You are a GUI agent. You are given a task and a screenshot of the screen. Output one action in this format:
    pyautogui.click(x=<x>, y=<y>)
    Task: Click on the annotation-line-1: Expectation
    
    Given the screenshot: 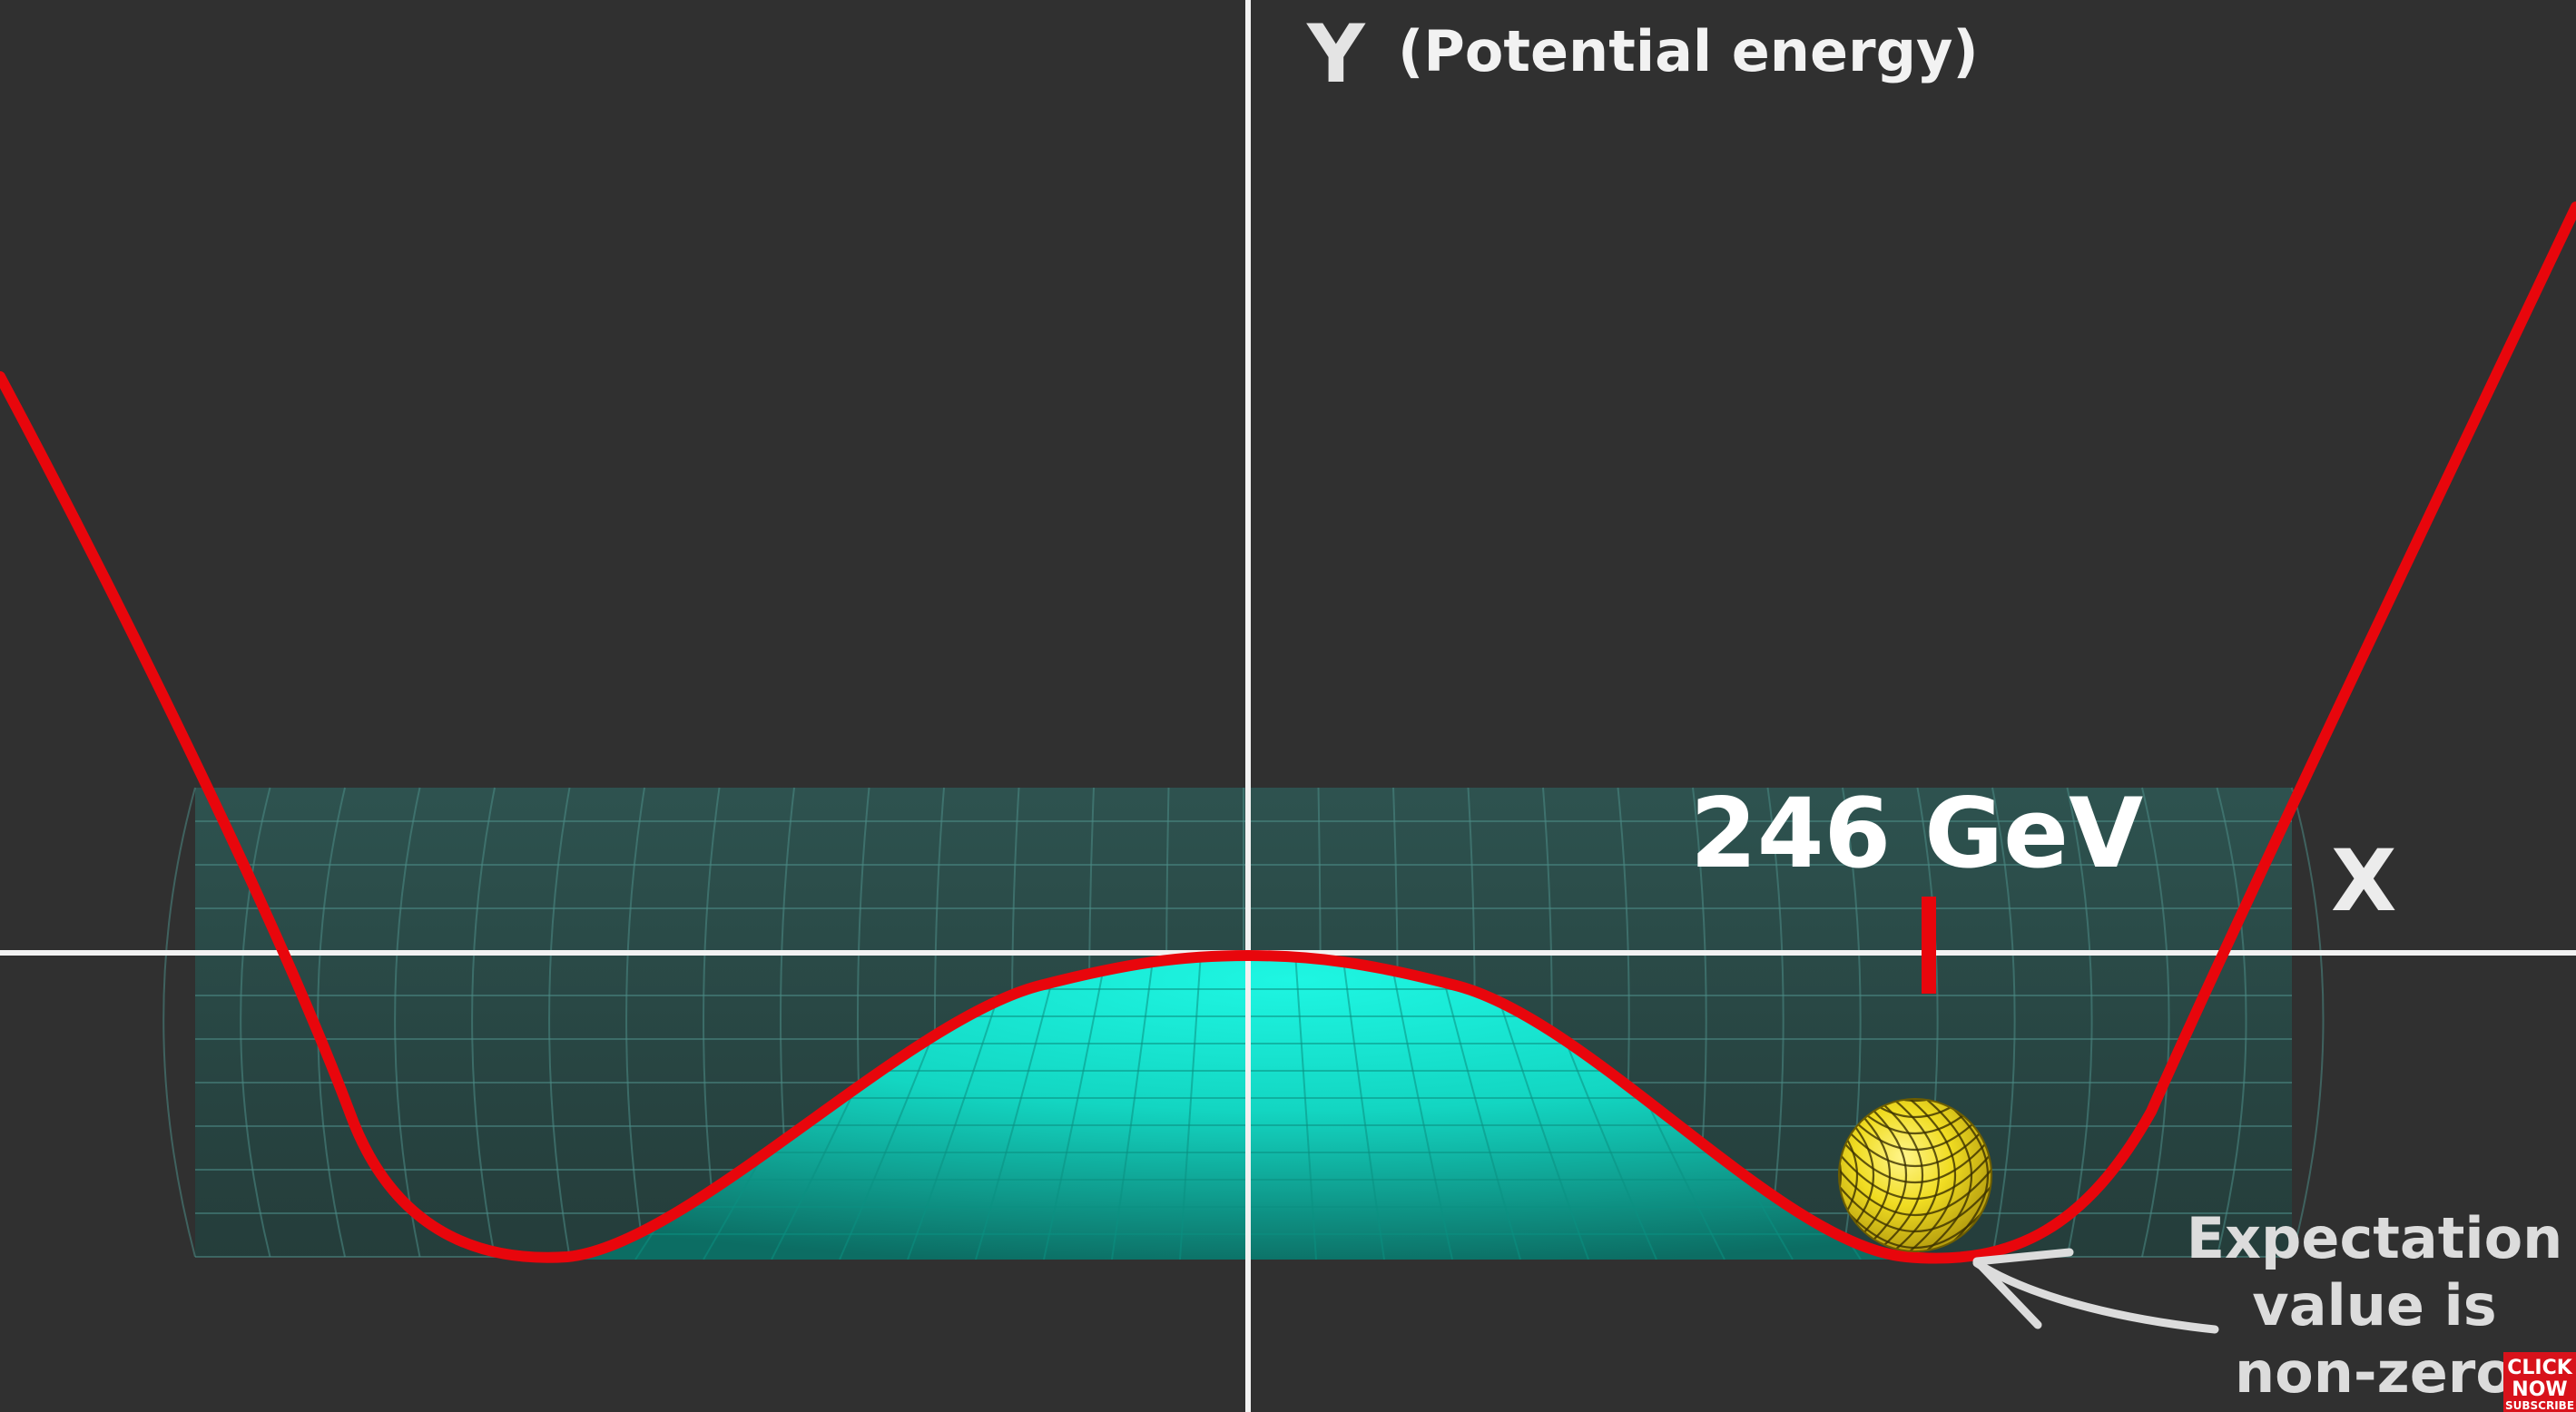 What is the action you would take?
    pyautogui.click(x=2375, y=1238)
    